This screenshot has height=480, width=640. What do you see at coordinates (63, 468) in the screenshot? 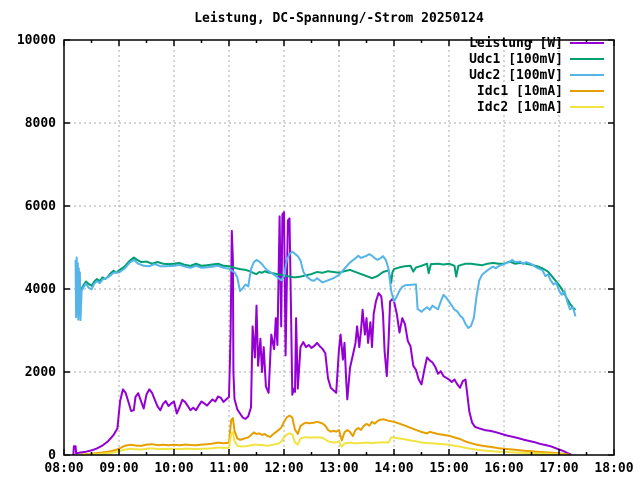
I see `x-tick-label: 08:00` at bounding box center [63, 468].